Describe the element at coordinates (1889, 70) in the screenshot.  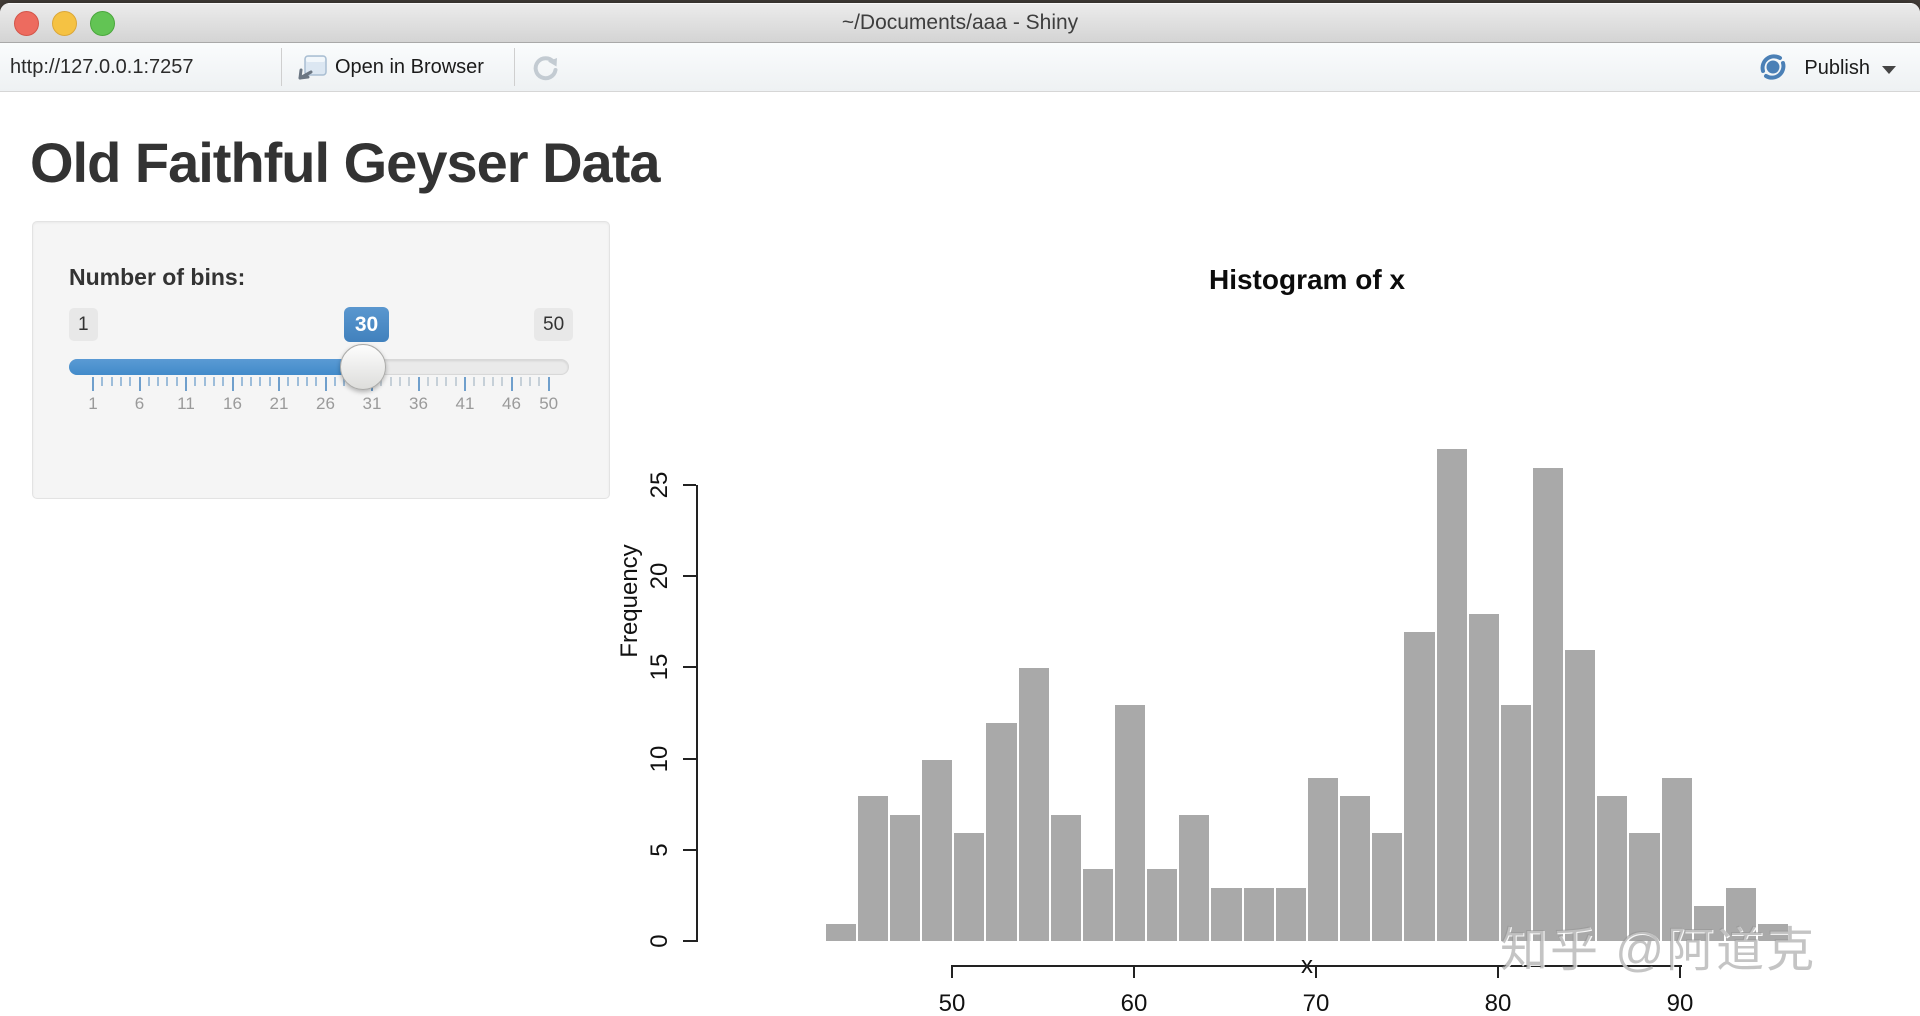
I see `publish-dropdown-caret` at that location.